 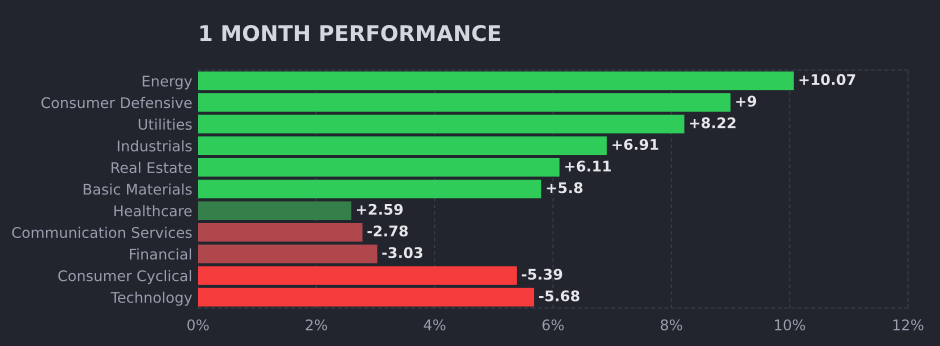 What do you see at coordinates (138, 189) in the screenshot?
I see `y-tick-label: Basic Materials` at bounding box center [138, 189].